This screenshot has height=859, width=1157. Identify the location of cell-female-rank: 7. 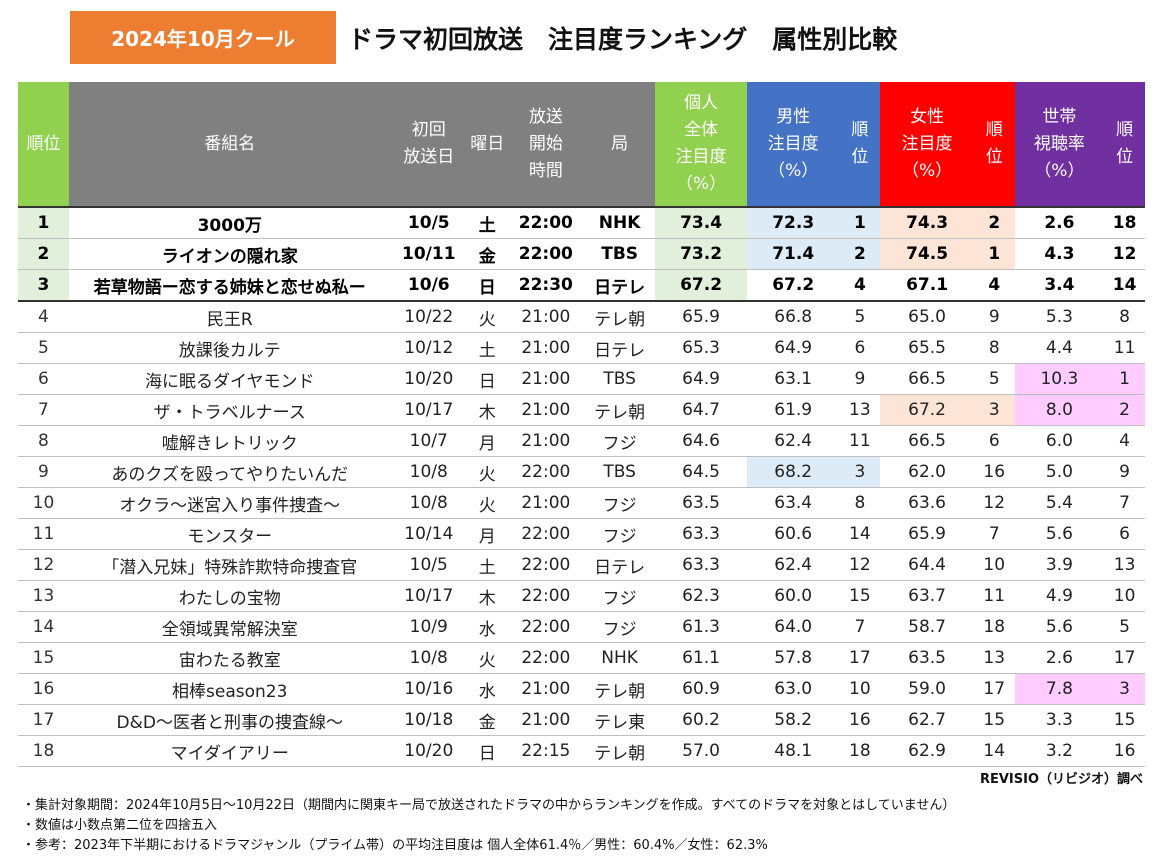
(994, 534).